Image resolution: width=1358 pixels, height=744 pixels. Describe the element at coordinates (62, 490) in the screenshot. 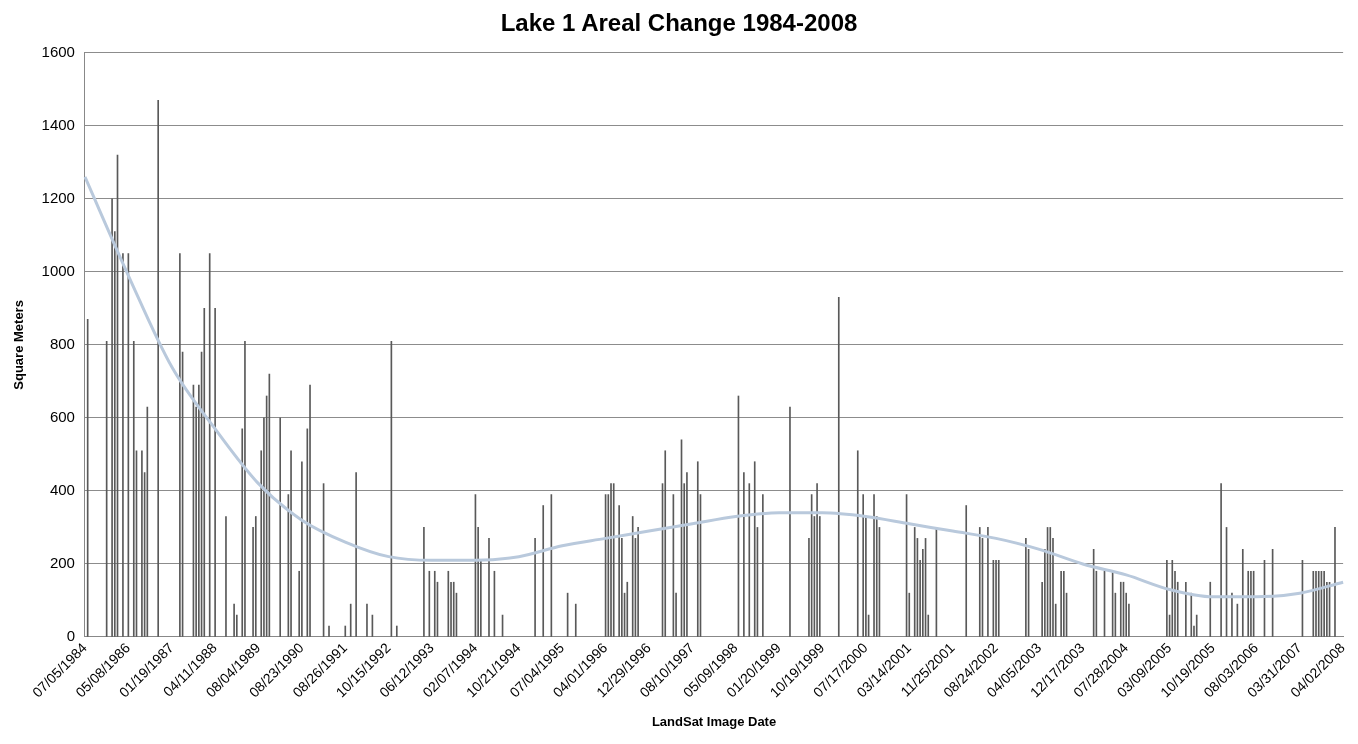

I see `y-tick-label: 400` at that location.